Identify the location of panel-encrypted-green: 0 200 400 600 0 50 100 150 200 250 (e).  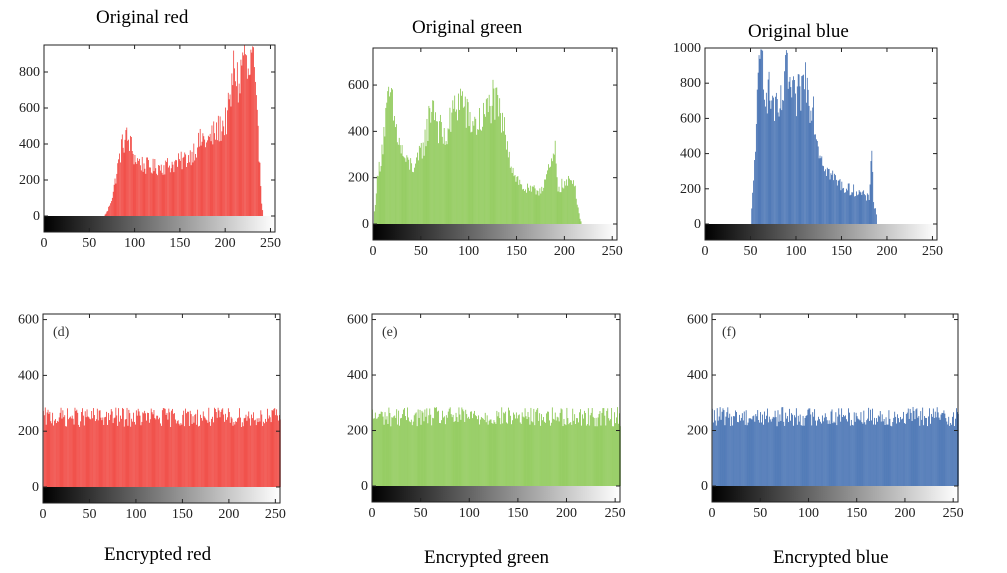
(500, 422).